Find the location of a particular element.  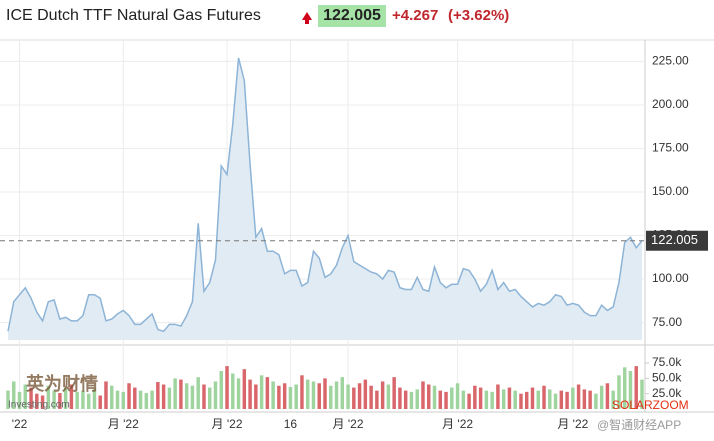

up-arrow is located at coordinates (307, 18).